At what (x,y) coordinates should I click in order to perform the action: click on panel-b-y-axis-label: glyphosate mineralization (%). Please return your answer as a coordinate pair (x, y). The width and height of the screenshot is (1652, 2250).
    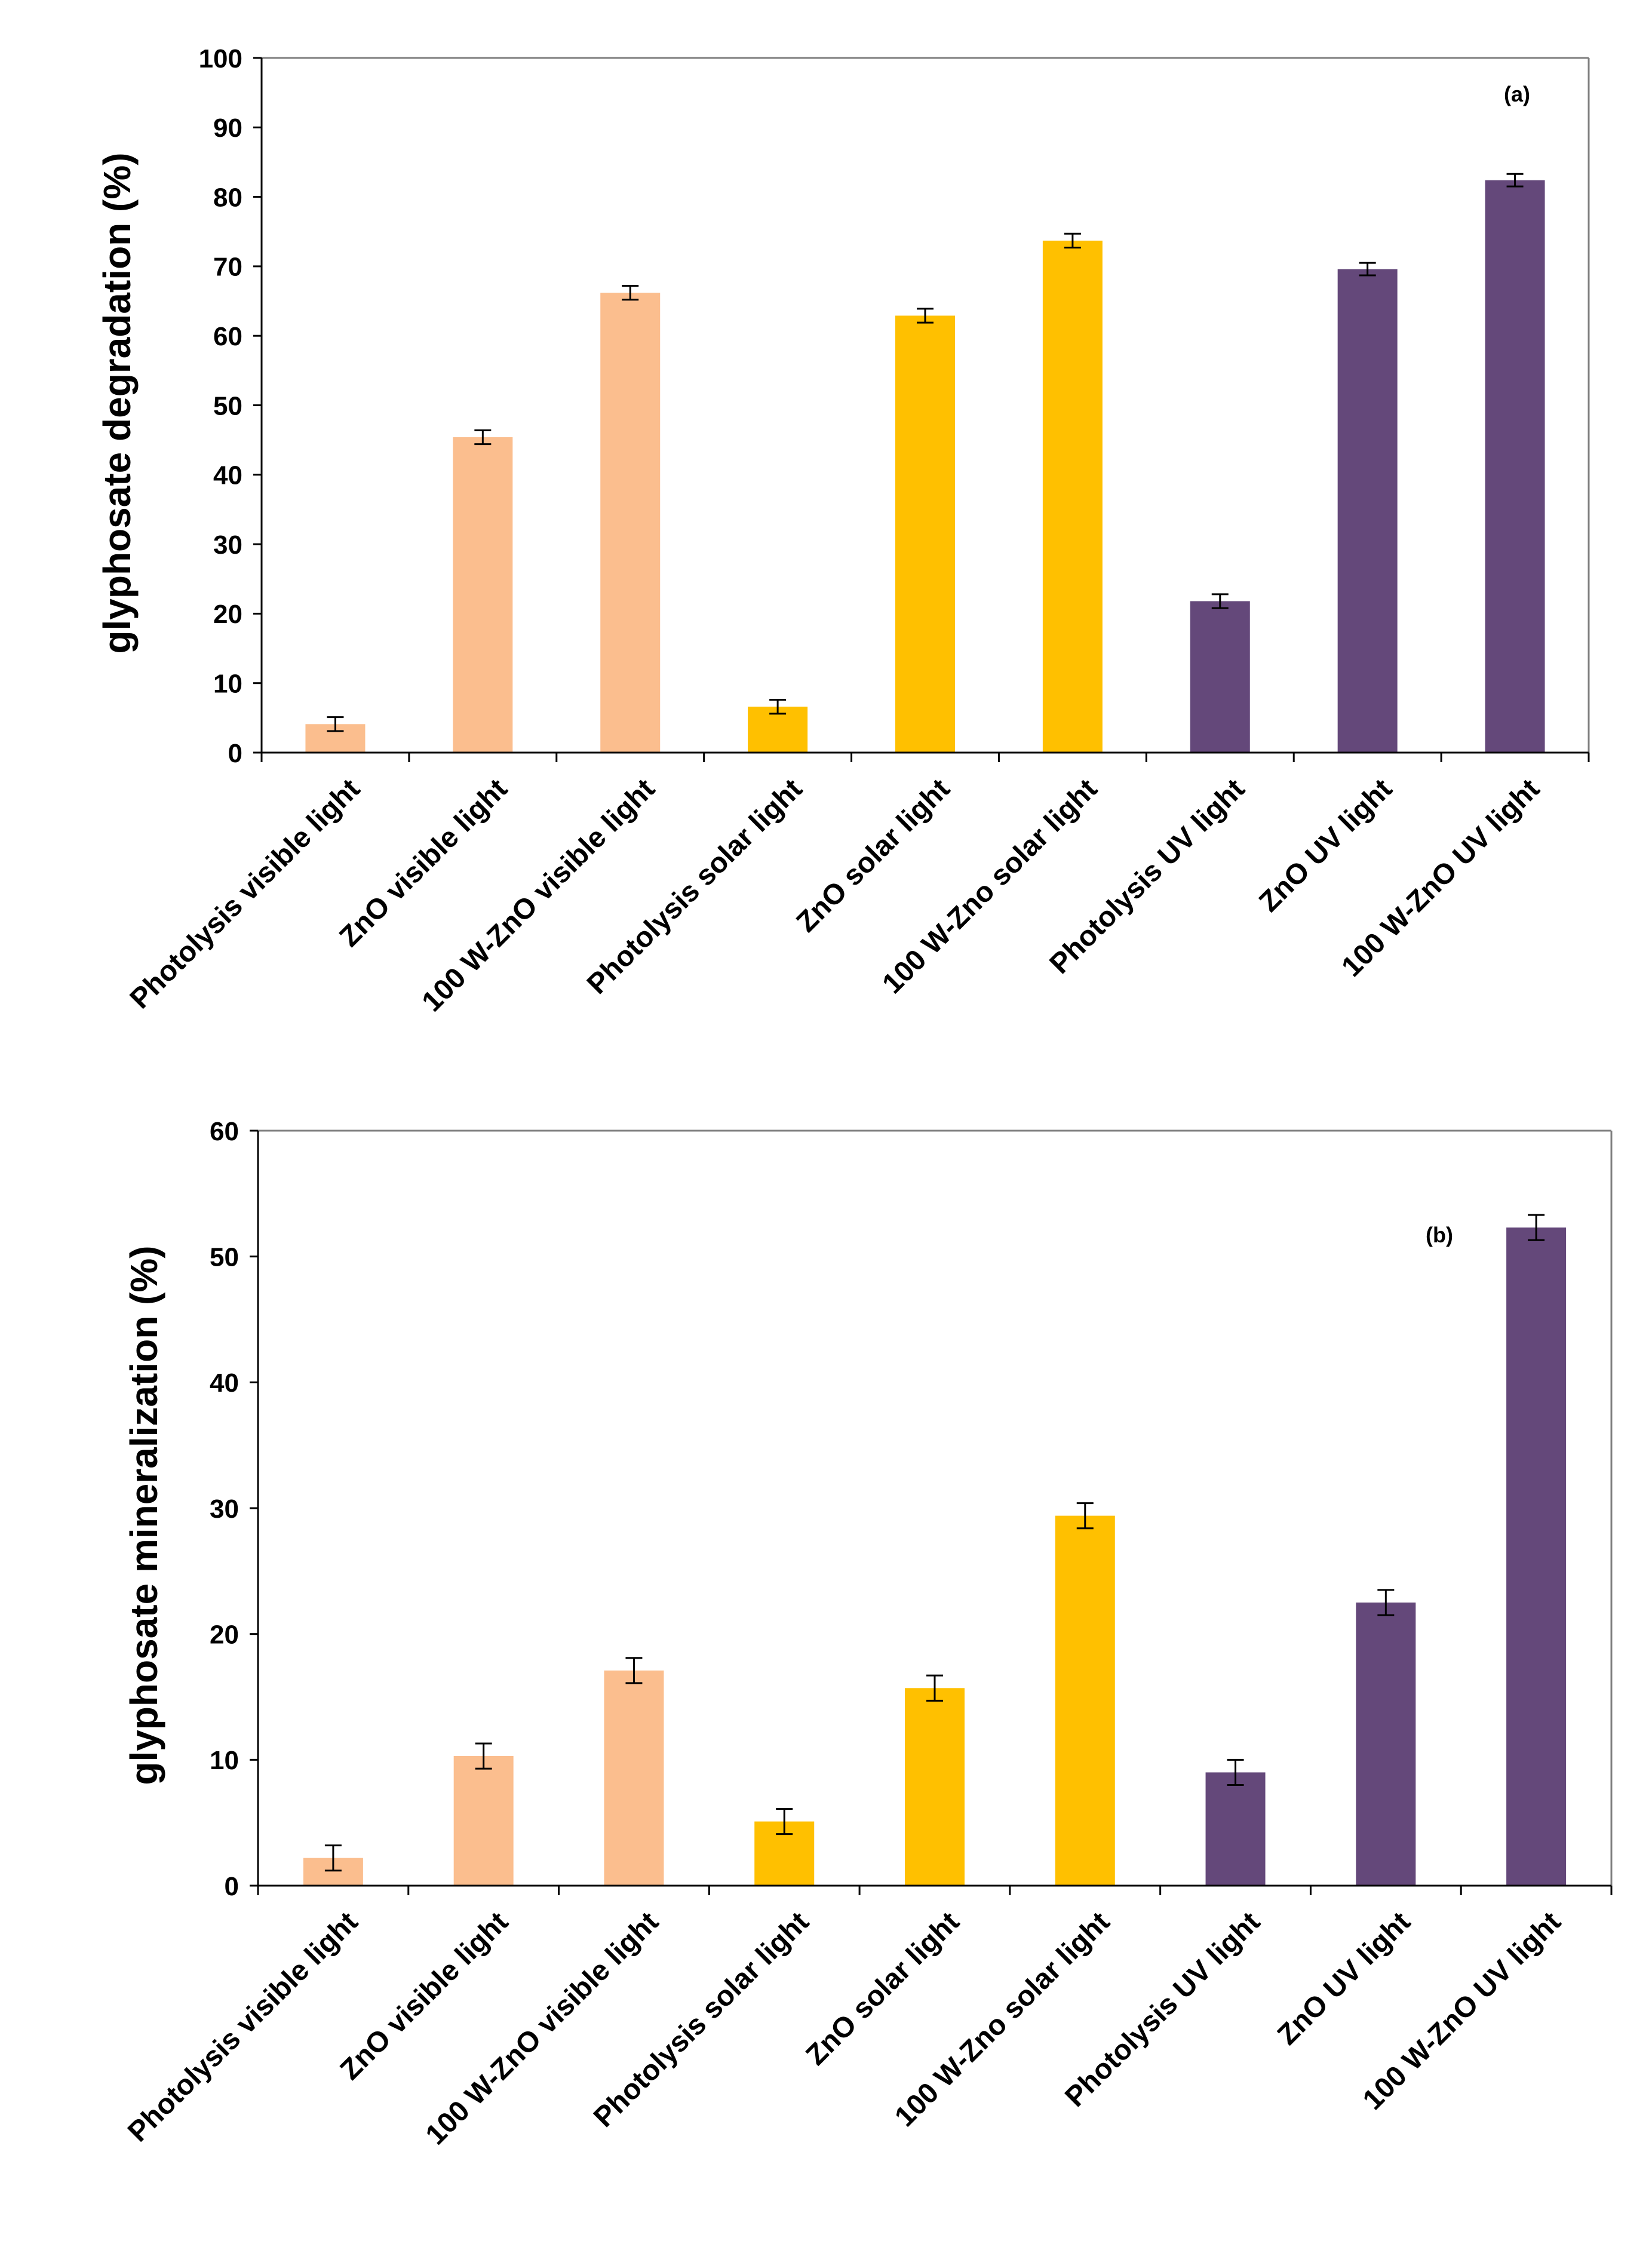
    Looking at the image, I should click on (143, 1515).